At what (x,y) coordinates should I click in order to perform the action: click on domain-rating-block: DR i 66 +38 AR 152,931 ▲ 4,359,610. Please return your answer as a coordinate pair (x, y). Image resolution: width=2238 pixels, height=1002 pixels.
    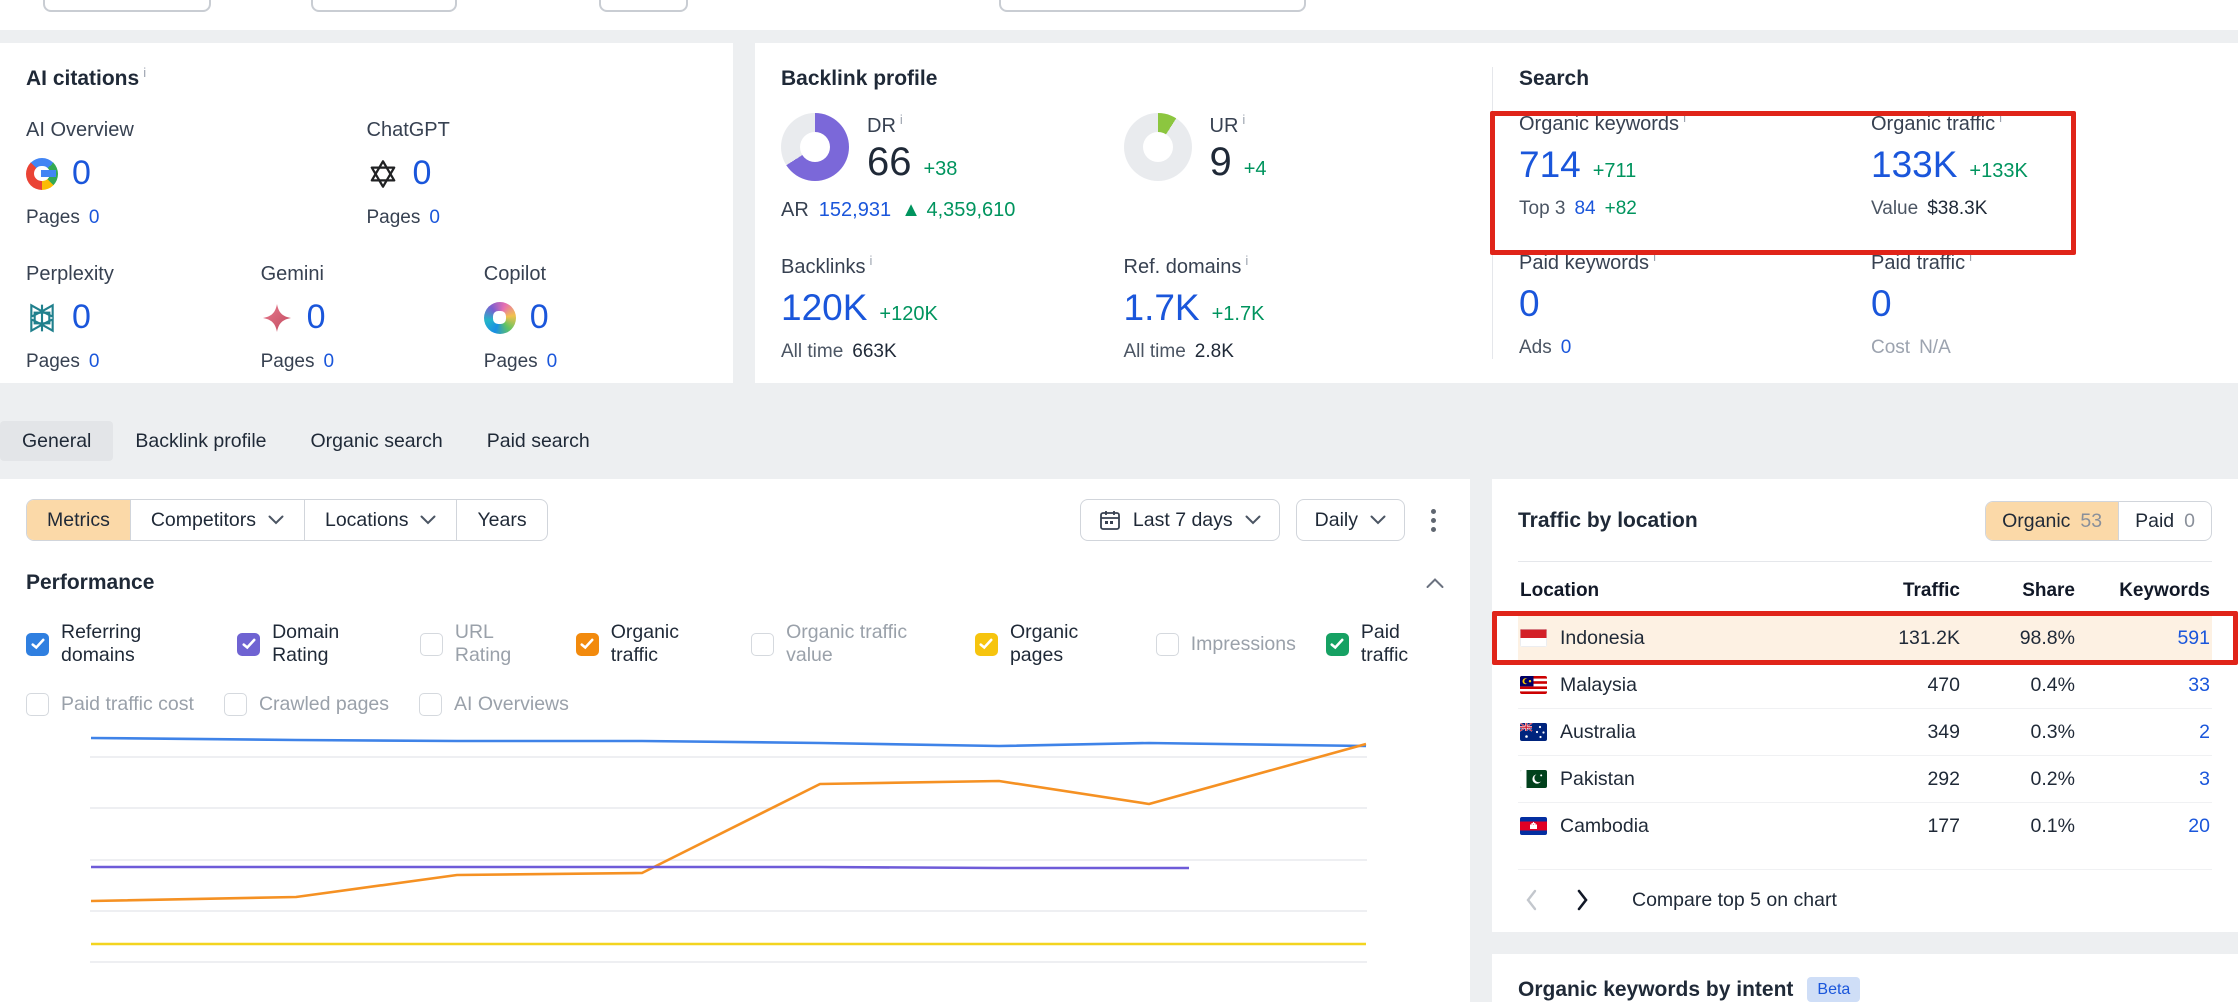
    Looking at the image, I should click on (898, 166).